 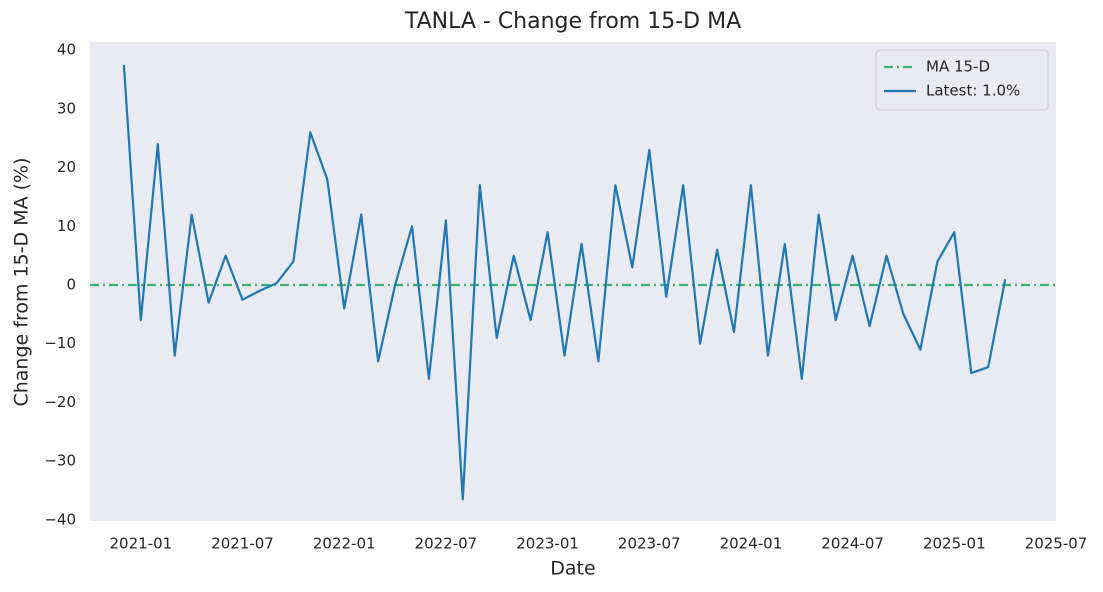 I want to click on y-tick-label: 30, so click(x=66, y=108).